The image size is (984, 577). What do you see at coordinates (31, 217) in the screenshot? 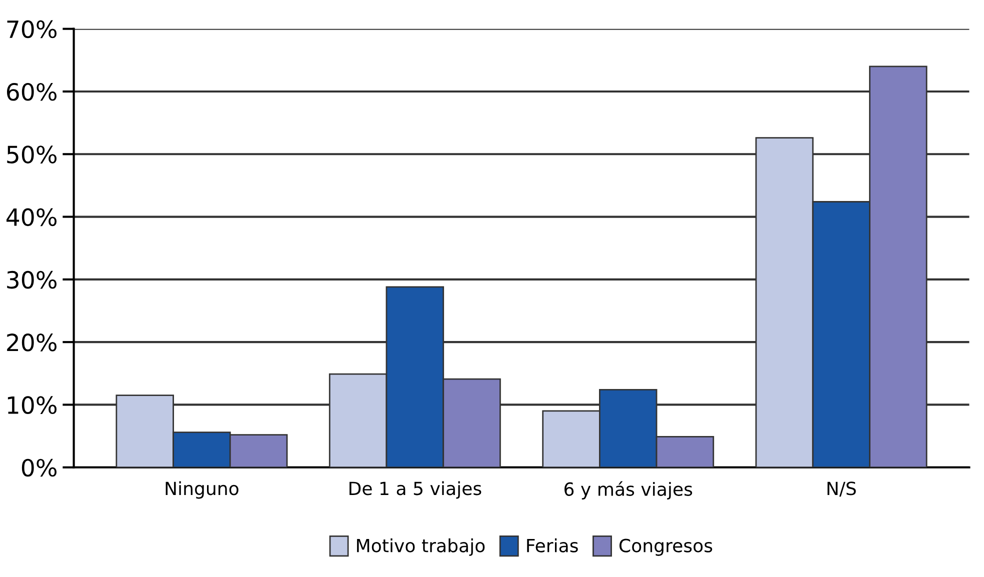
I see `y-tick-label: 40%` at bounding box center [31, 217].